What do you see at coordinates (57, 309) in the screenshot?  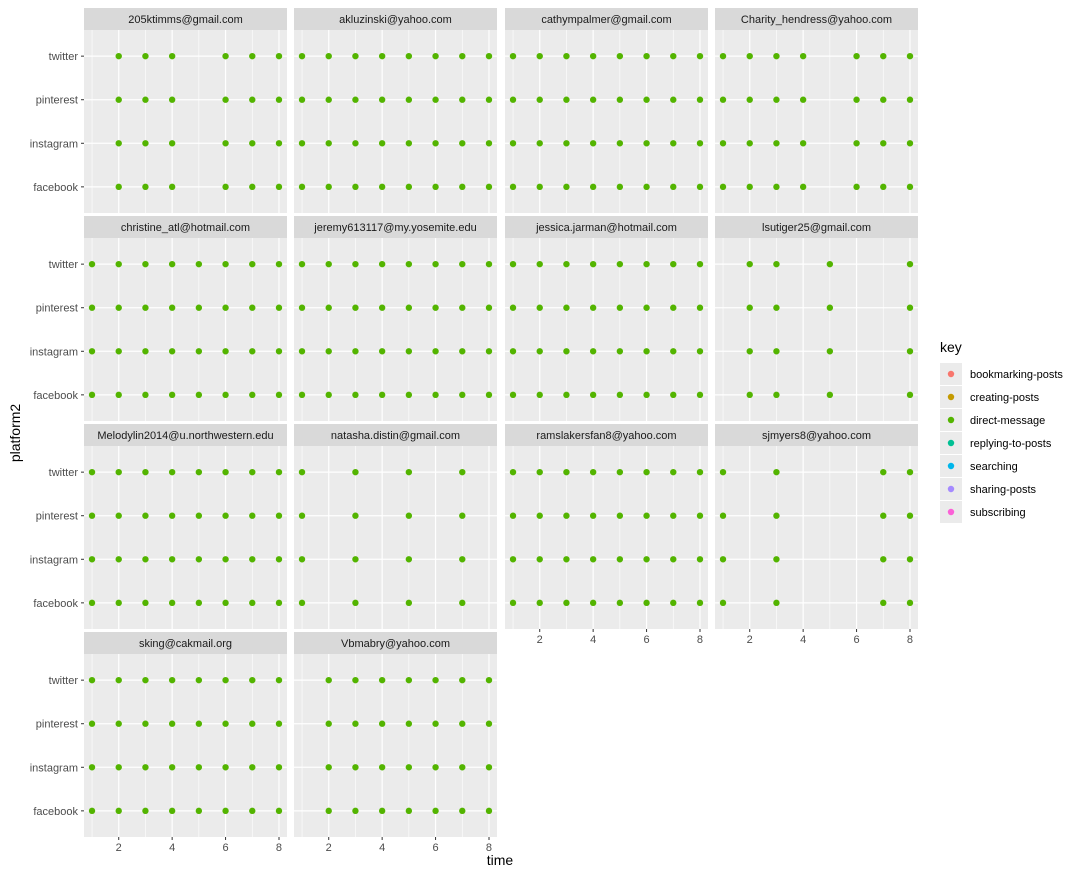 I see `y-tick-label: pinterest` at bounding box center [57, 309].